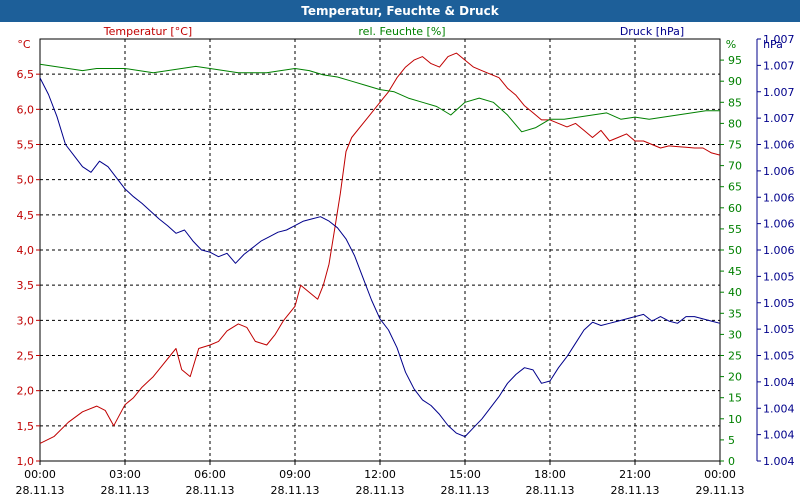  Describe the element at coordinates (735, 377) in the screenshot. I see `humidity-tick-label: 20` at that location.